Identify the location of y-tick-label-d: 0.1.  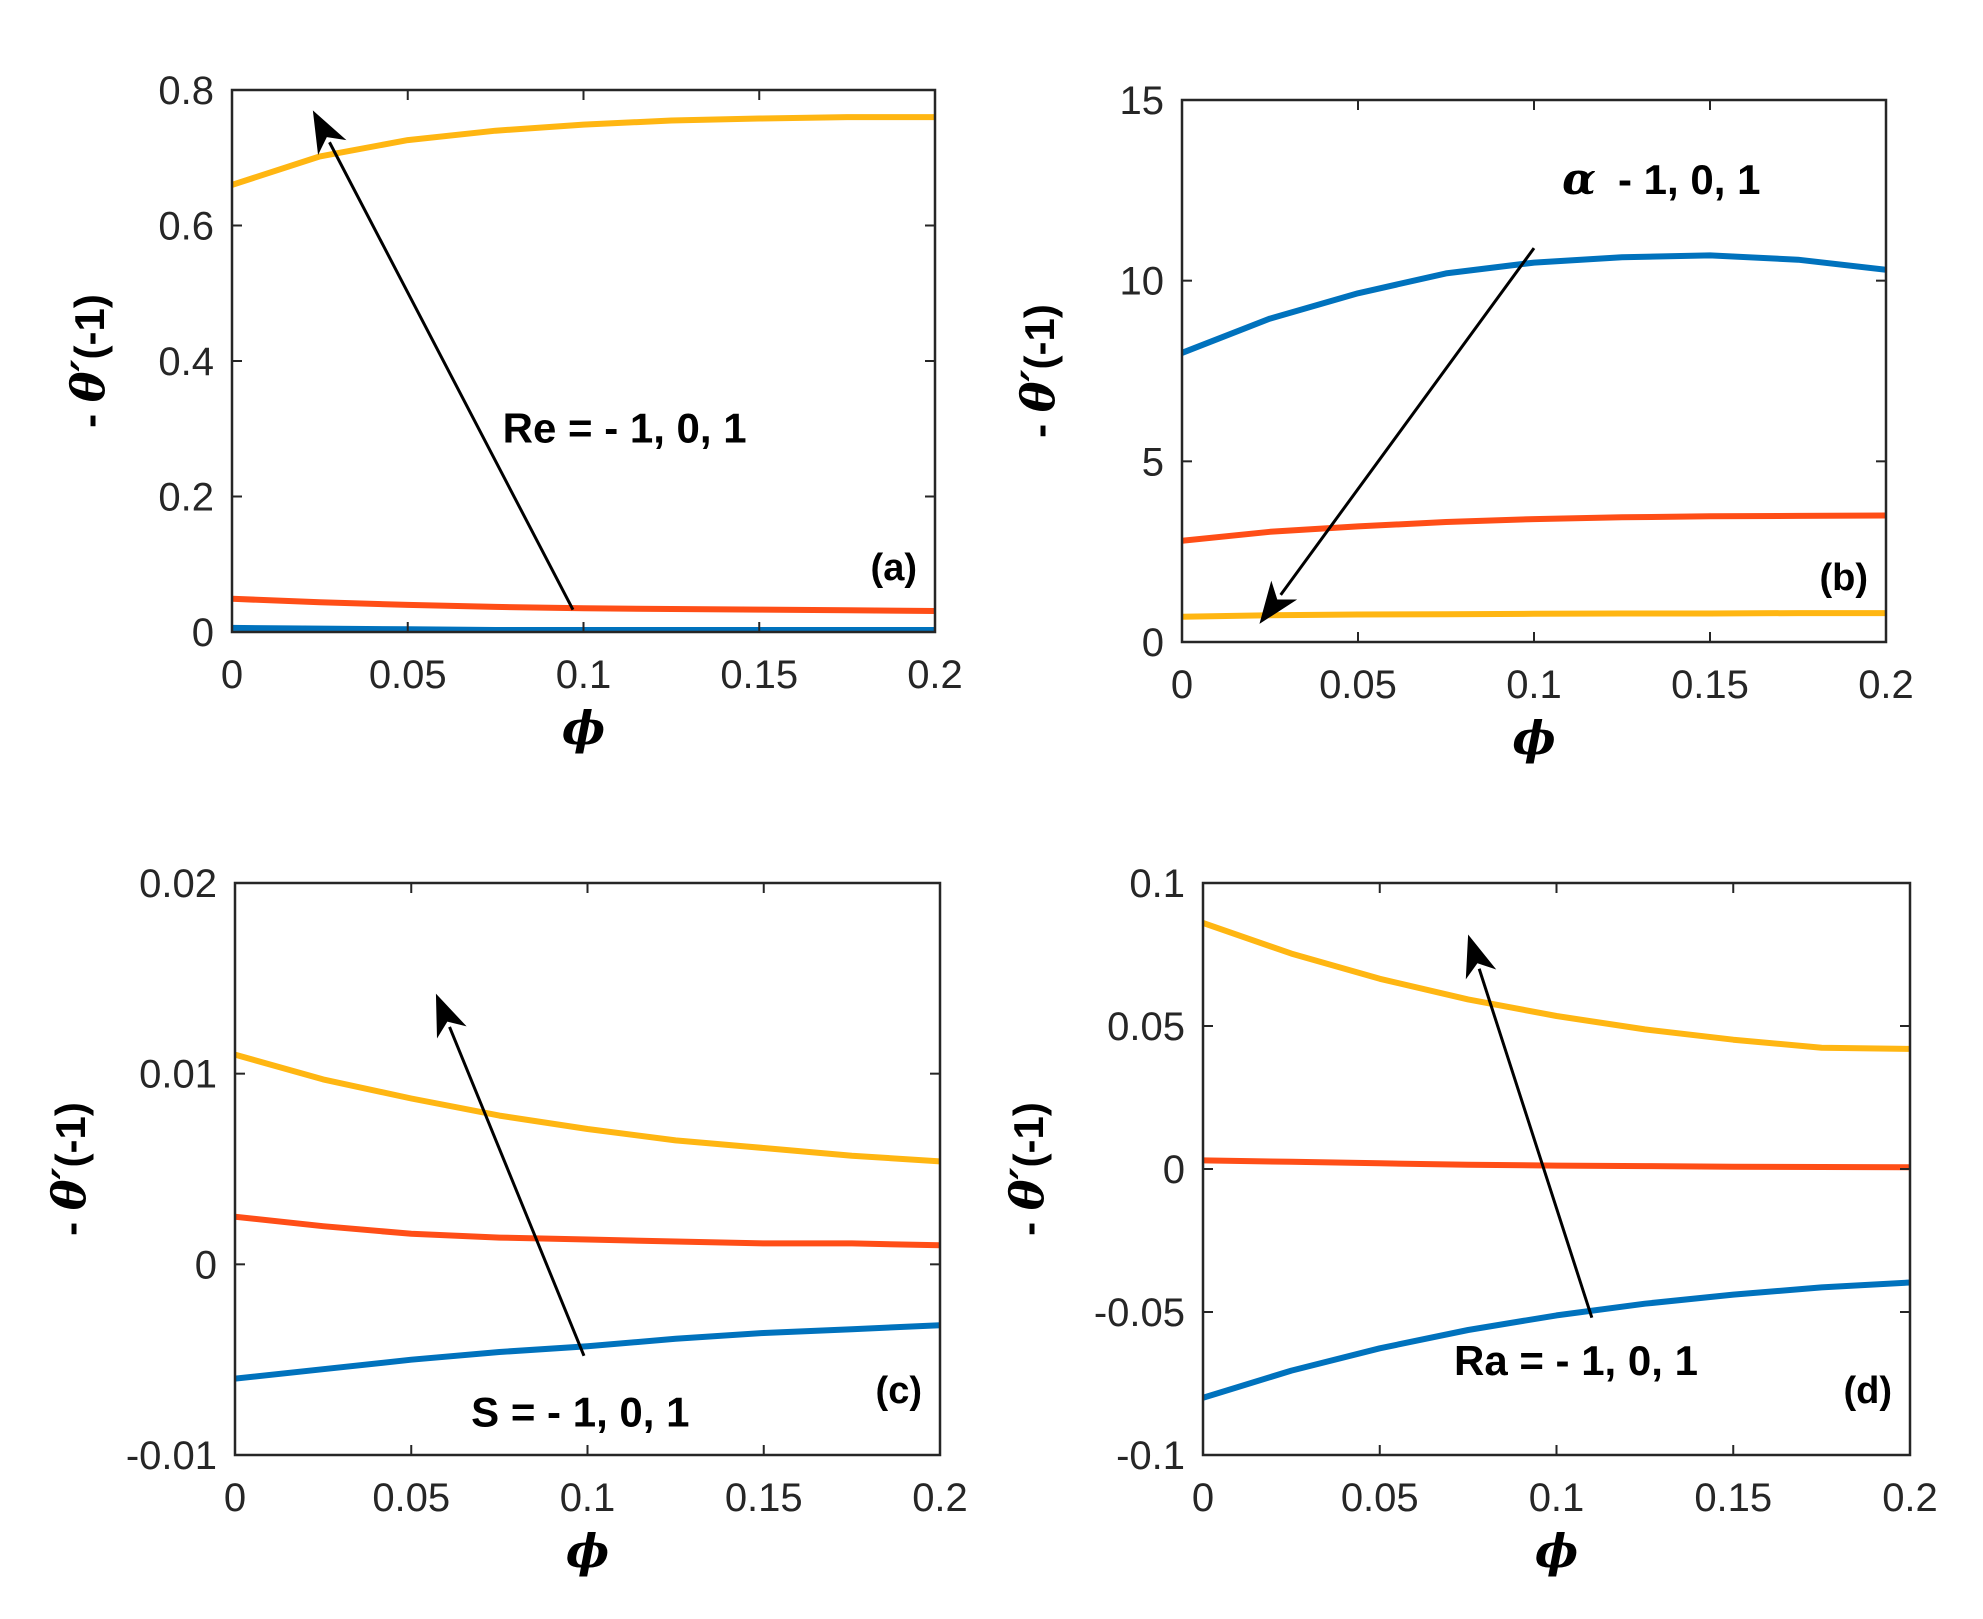
(1157, 884).